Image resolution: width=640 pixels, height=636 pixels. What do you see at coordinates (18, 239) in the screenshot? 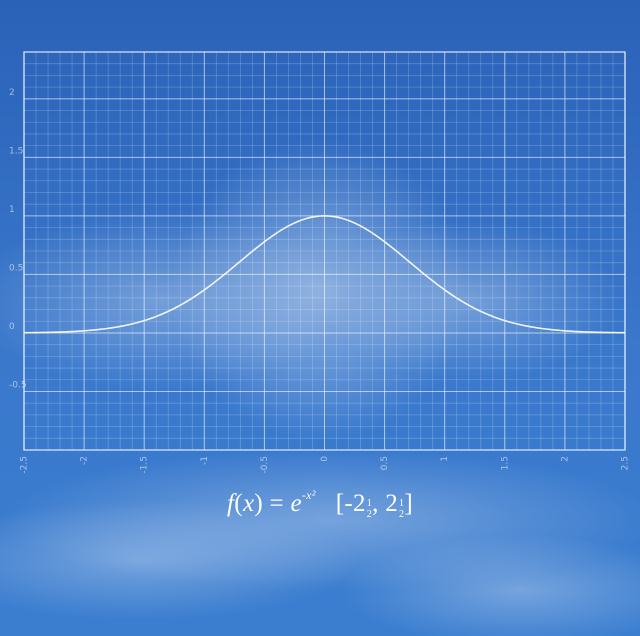
I see `y-tick-labels: -0.5 0 0.5 1 1.5 2` at bounding box center [18, 239].